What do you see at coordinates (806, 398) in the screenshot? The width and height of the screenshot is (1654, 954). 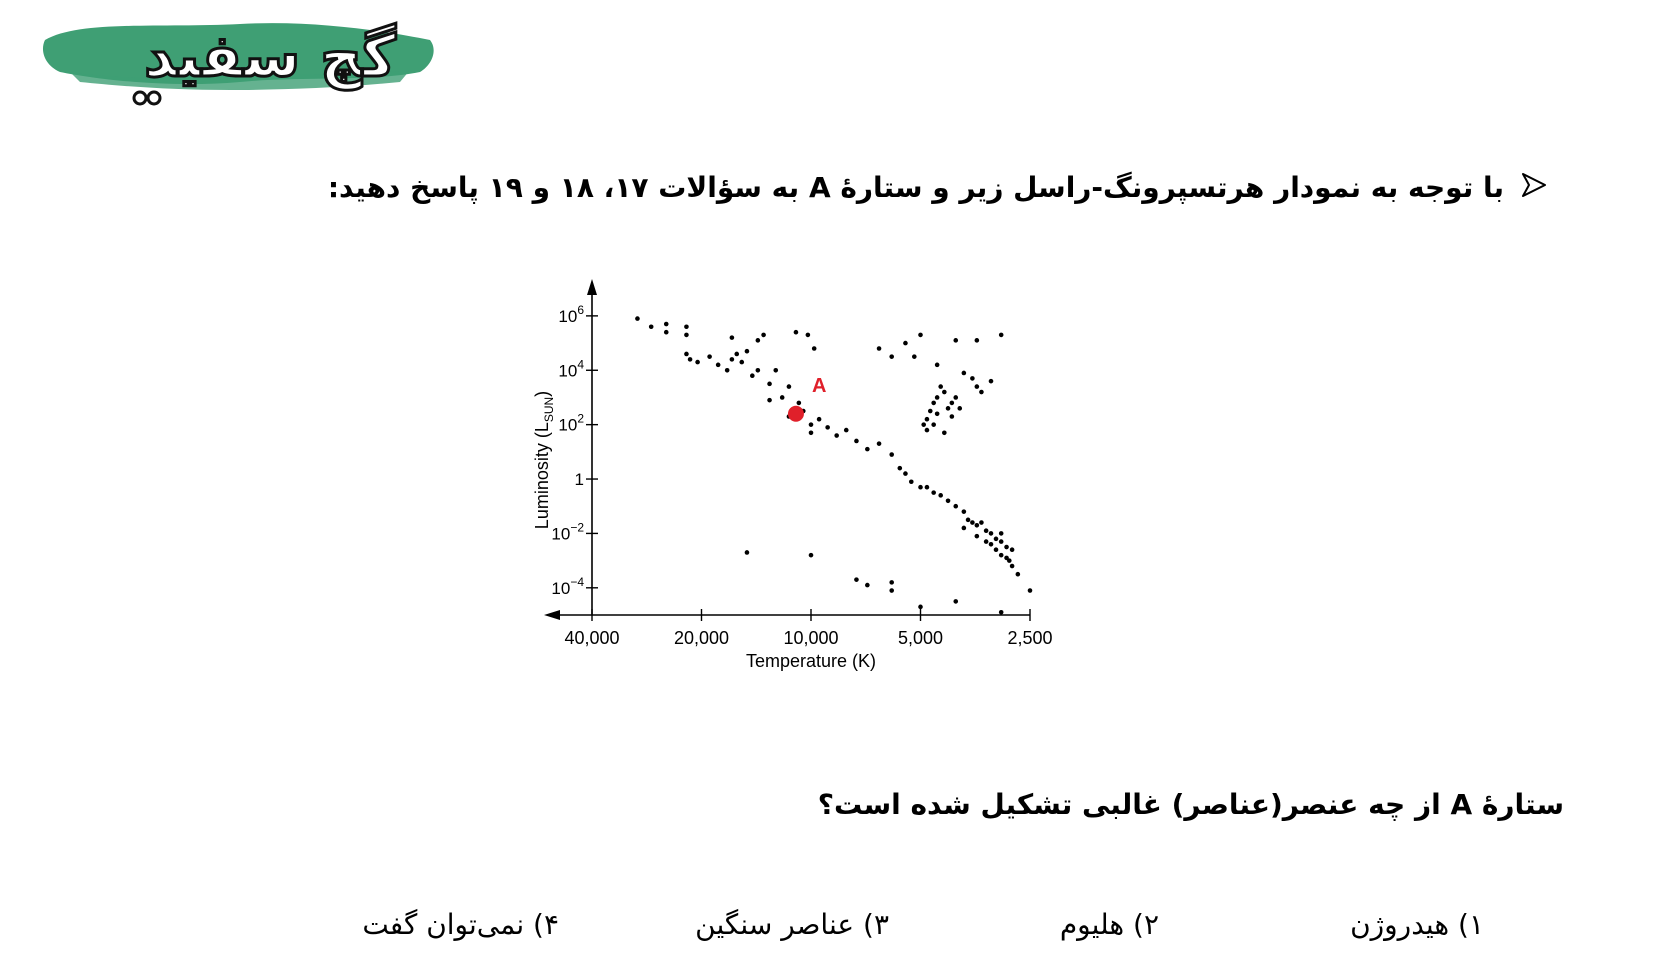 I see `star-a-group: A` at bounding box center [806, 398].